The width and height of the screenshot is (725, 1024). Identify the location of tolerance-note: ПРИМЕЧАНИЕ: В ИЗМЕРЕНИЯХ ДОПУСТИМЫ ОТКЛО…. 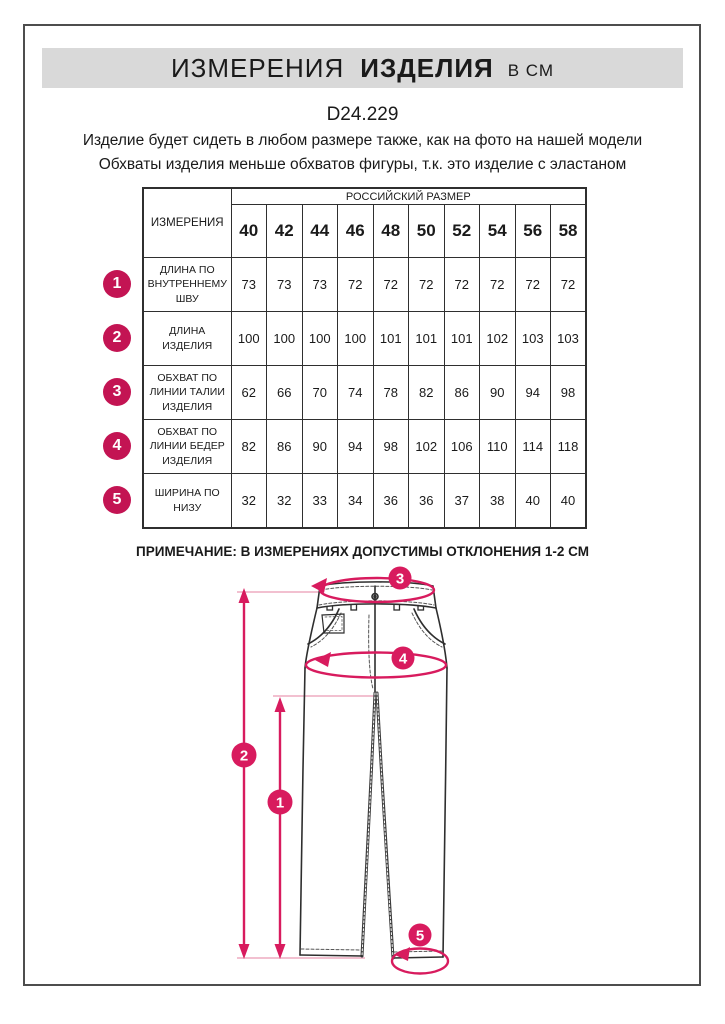
(362, 551).